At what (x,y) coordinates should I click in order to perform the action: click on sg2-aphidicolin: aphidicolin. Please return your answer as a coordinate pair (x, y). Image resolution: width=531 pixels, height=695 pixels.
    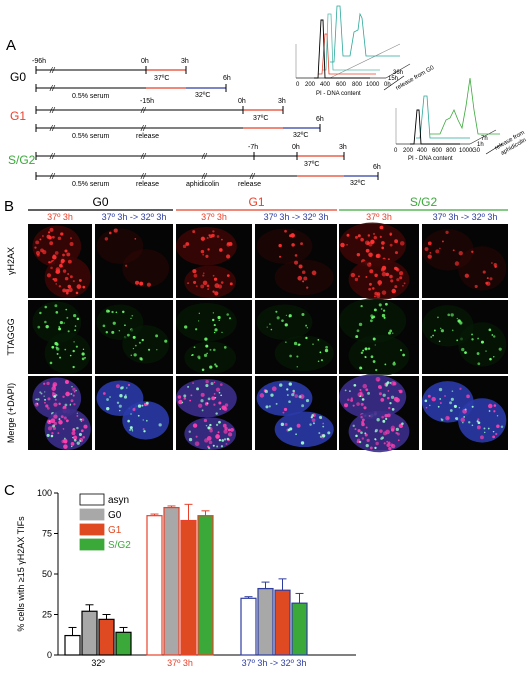
    Looking at the image, I should click on (202, 184).